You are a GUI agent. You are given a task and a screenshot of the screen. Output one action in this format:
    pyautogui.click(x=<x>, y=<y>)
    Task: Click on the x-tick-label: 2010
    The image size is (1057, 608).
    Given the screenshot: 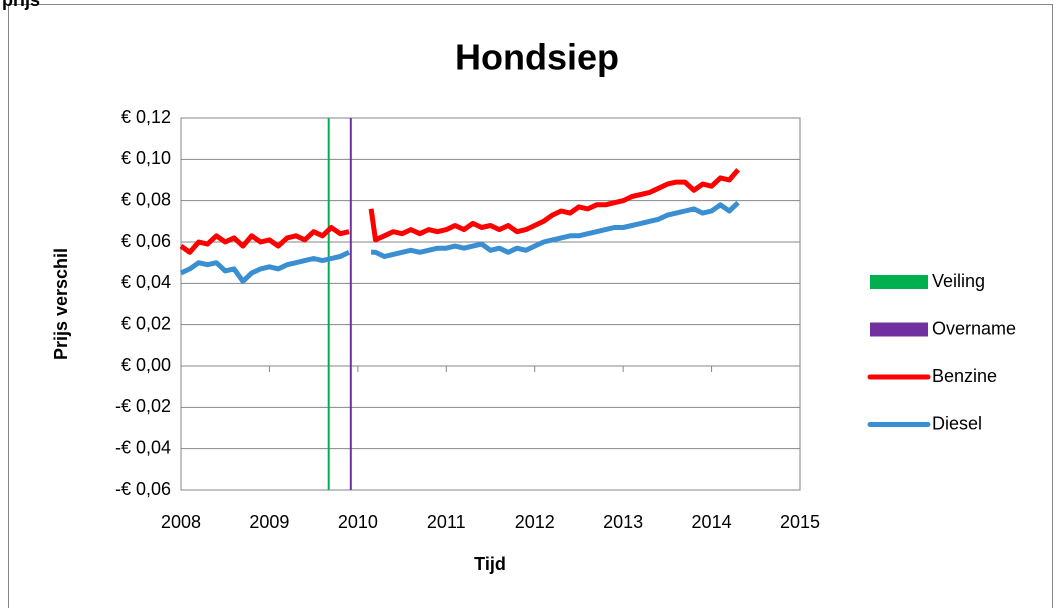 What is the action you would take?
    pyautogui.click(x=358, y=522)
    